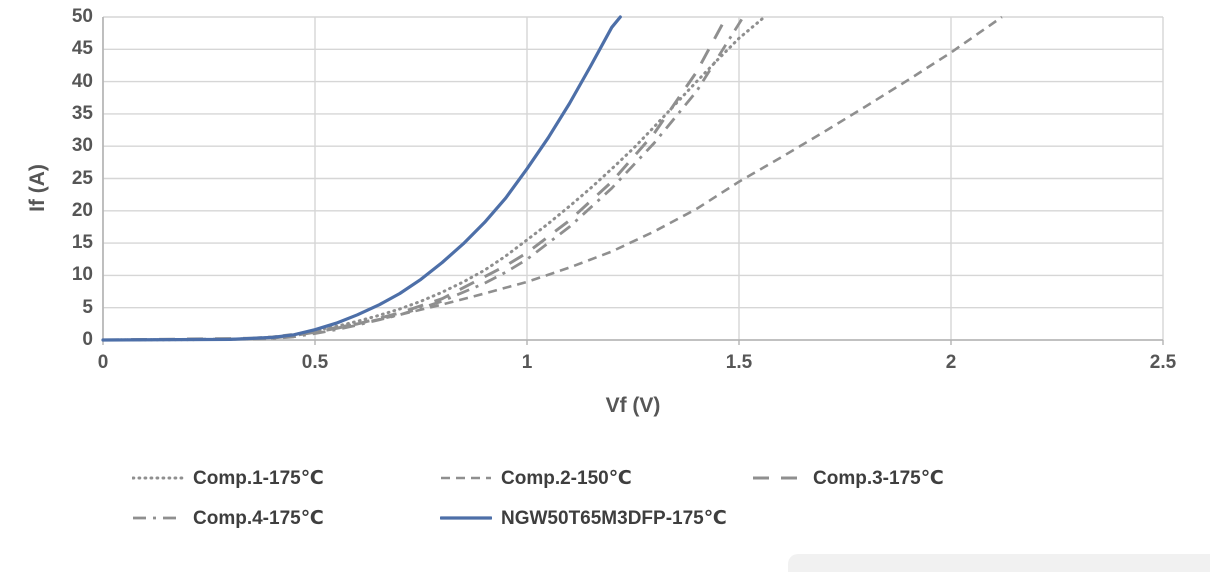  What do you see at coordinates (878, 478) in the screenshot?
I see `legend-label: Comp.3-175℃` at bounding box center [878, 478].